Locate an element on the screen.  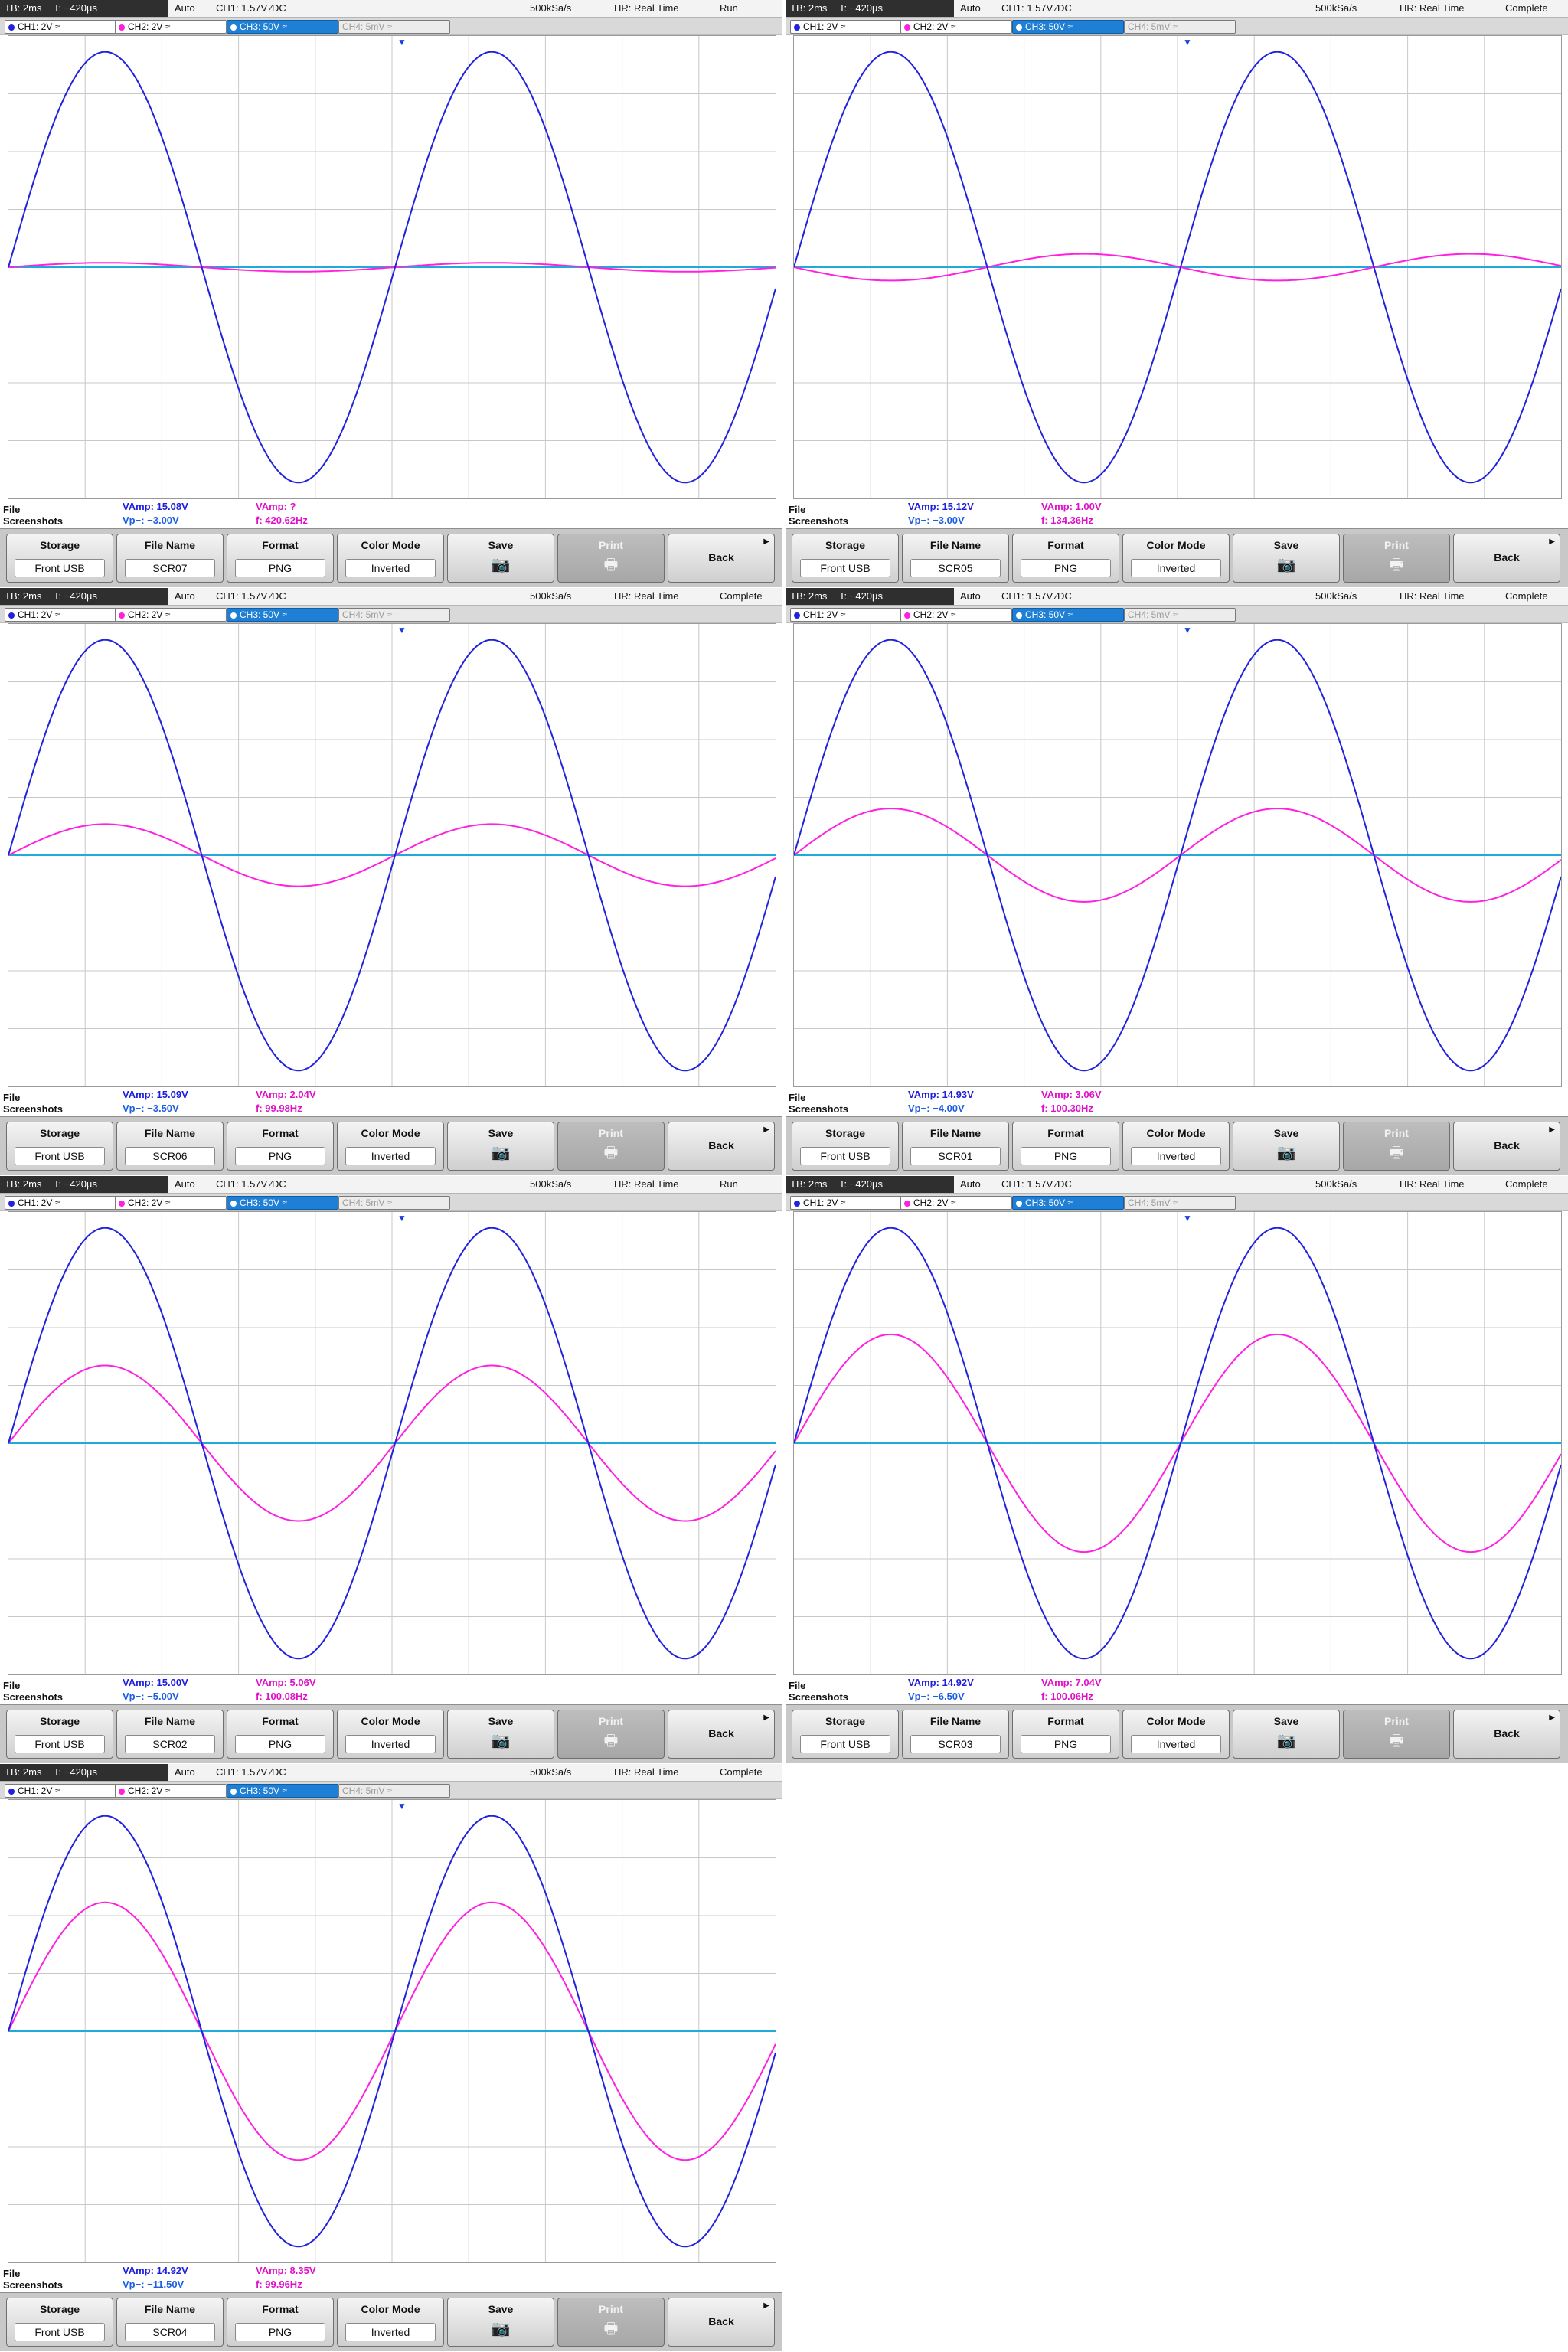
save-label: Save is located at coordinates (1286, 545).